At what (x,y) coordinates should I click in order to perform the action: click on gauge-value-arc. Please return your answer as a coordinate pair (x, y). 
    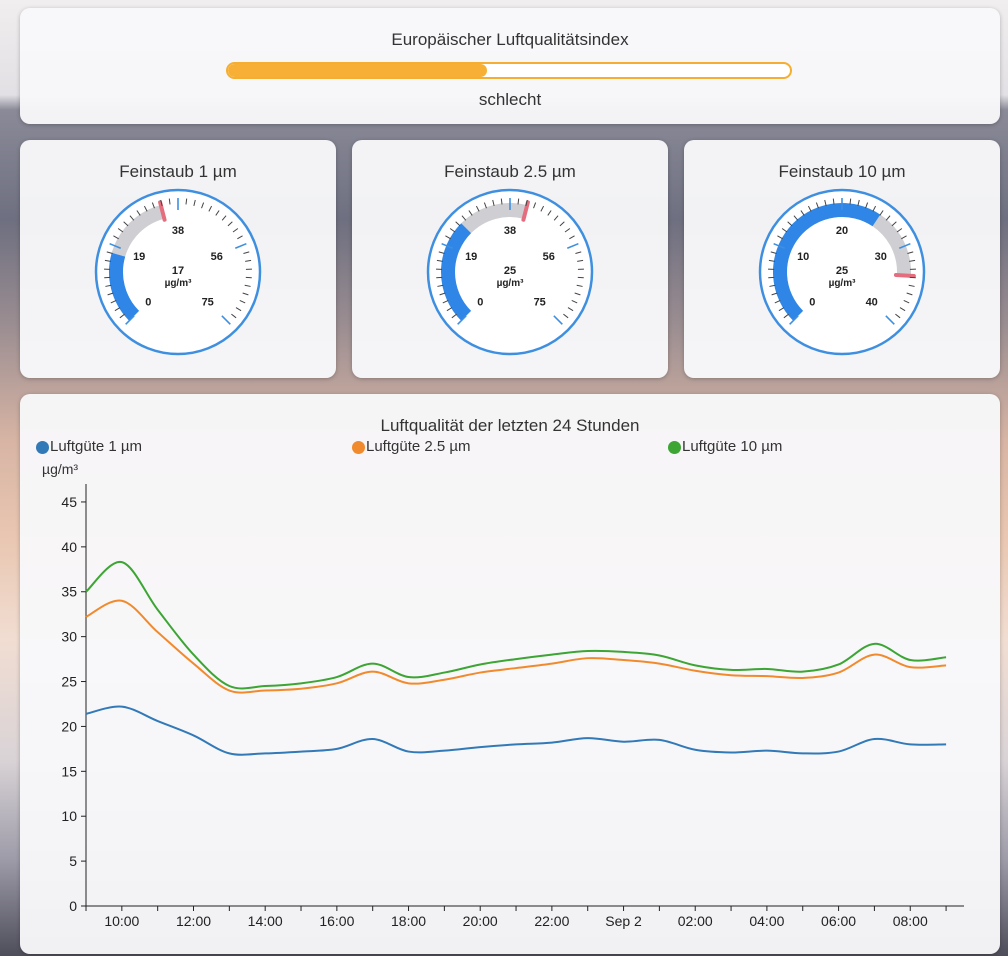
    Looking at the image, I should click on (827, 262).